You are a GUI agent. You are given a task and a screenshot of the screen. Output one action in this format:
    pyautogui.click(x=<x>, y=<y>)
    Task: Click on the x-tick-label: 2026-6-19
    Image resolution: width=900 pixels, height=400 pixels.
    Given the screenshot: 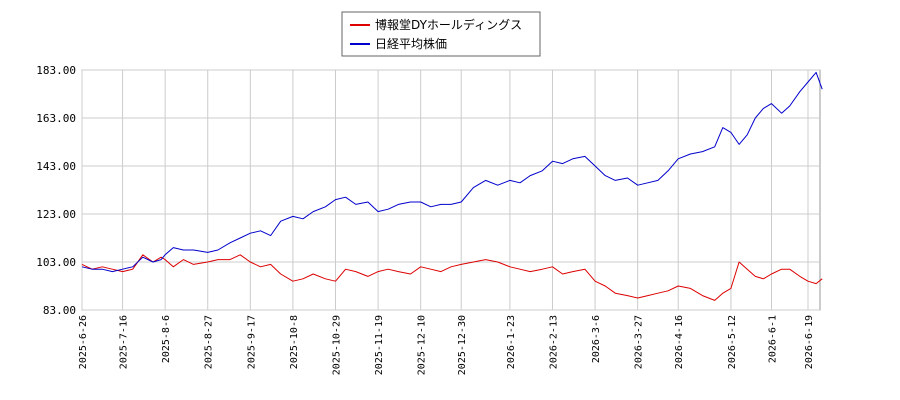 What is the action you would take?
    pyautogui.click(x=809, y=342)
    